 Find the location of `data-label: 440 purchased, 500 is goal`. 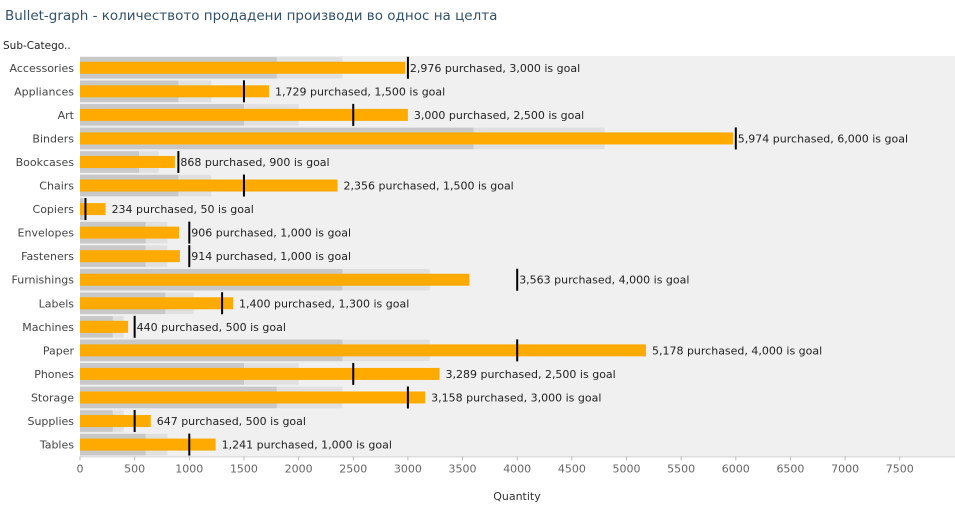

data-label: 440 purchased, 500 is goal is located at coordinates (211, 327).